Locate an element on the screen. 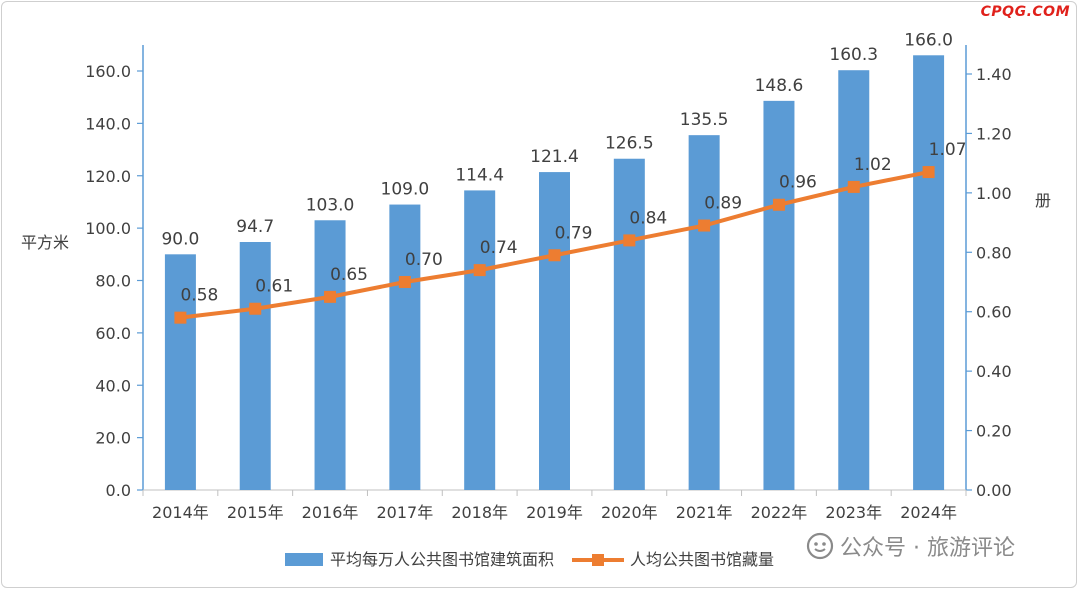  y2-axis-title: 册 is located at coordinates (1043, 200).